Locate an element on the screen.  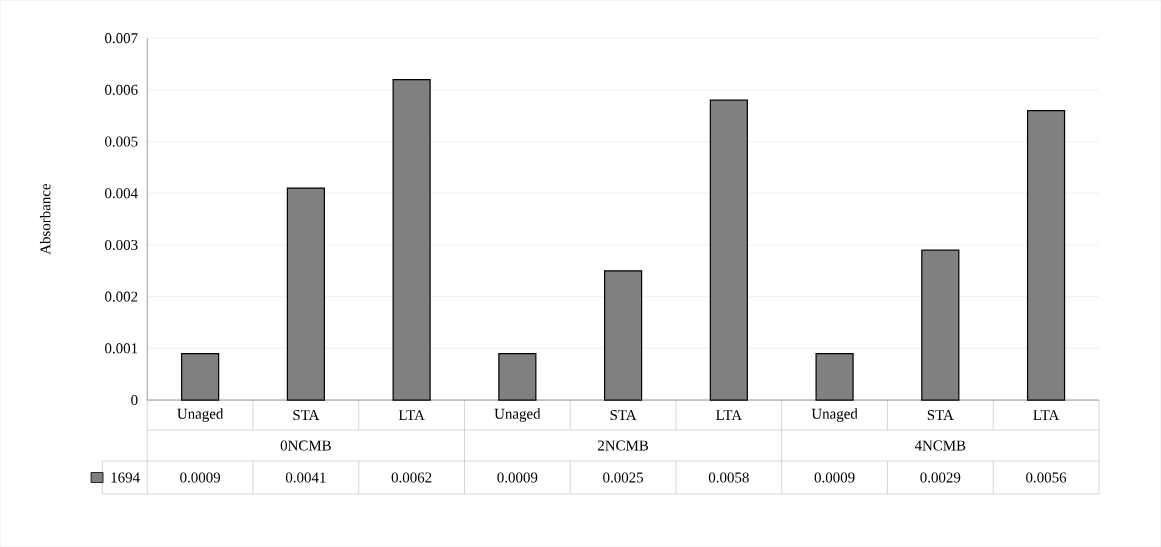
data-label: 0.0025 is located at coordinates (623, 477).